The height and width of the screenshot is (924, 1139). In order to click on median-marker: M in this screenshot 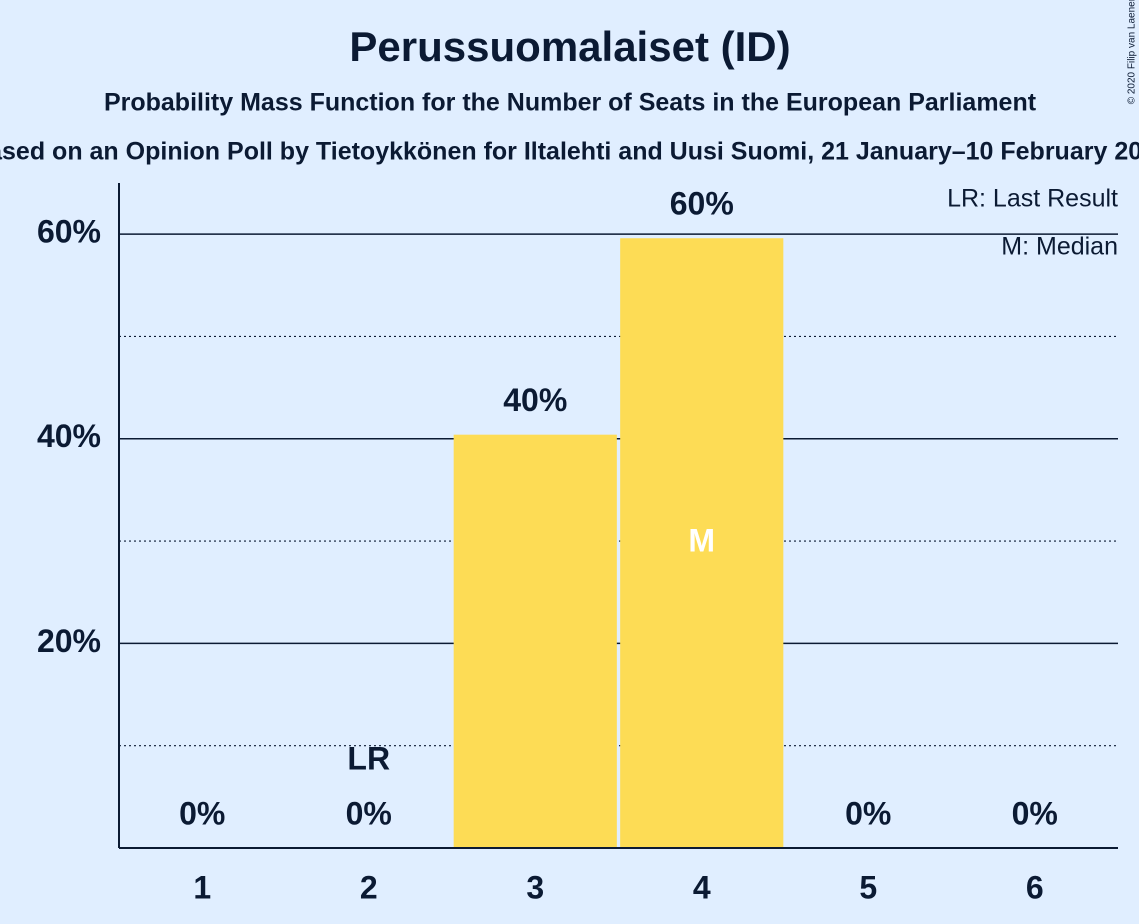, I will do `click(701, 541)`.